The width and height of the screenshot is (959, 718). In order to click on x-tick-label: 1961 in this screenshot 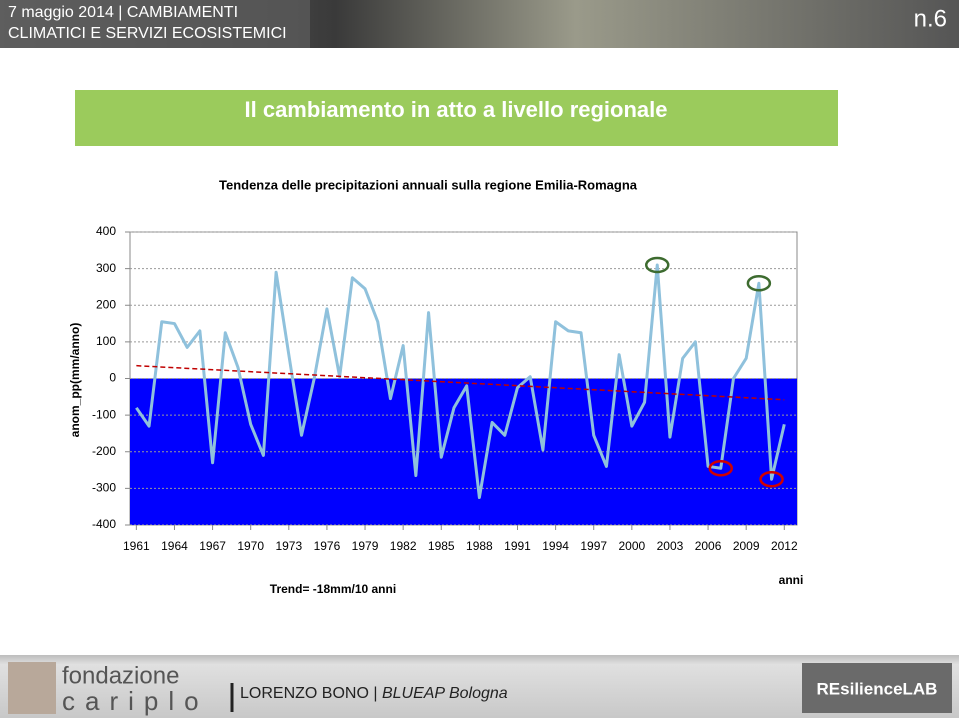, I will do `click(136, 546)`.